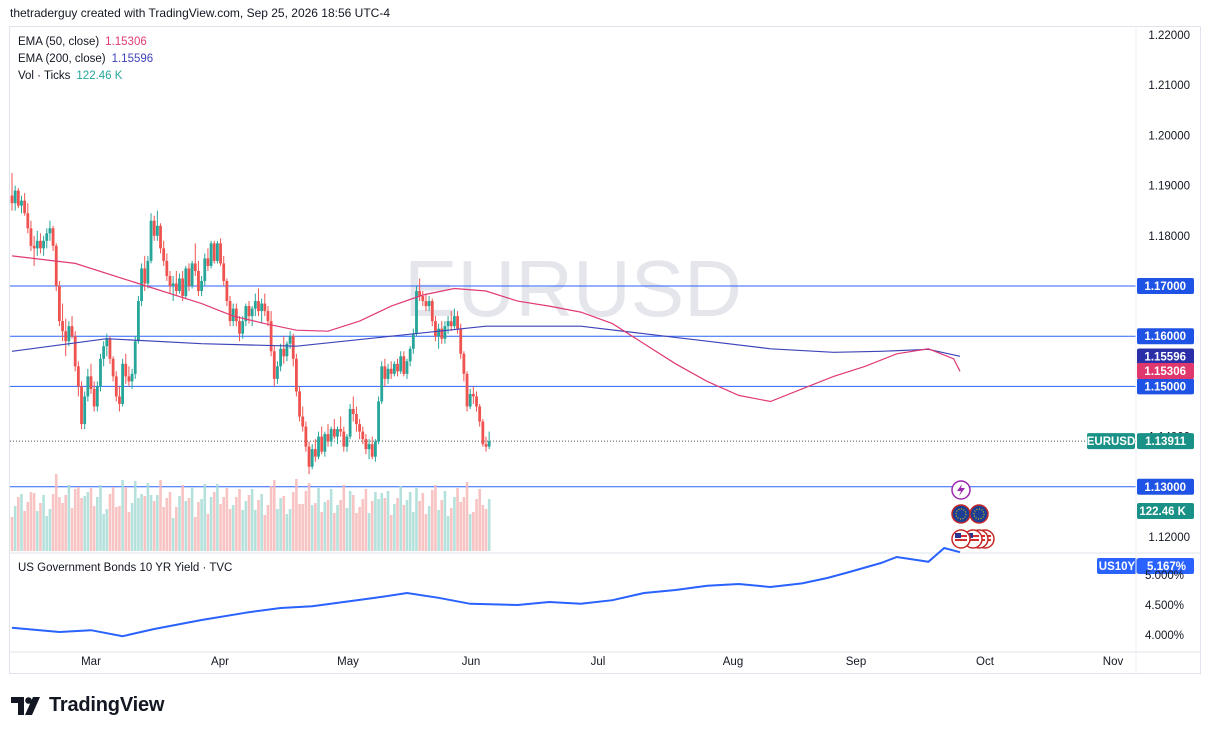 The height and width of the screenshot is (735, 1212). I want to click on legend-volume: Vol · Ticks 122.46 K, so click(70, 76).